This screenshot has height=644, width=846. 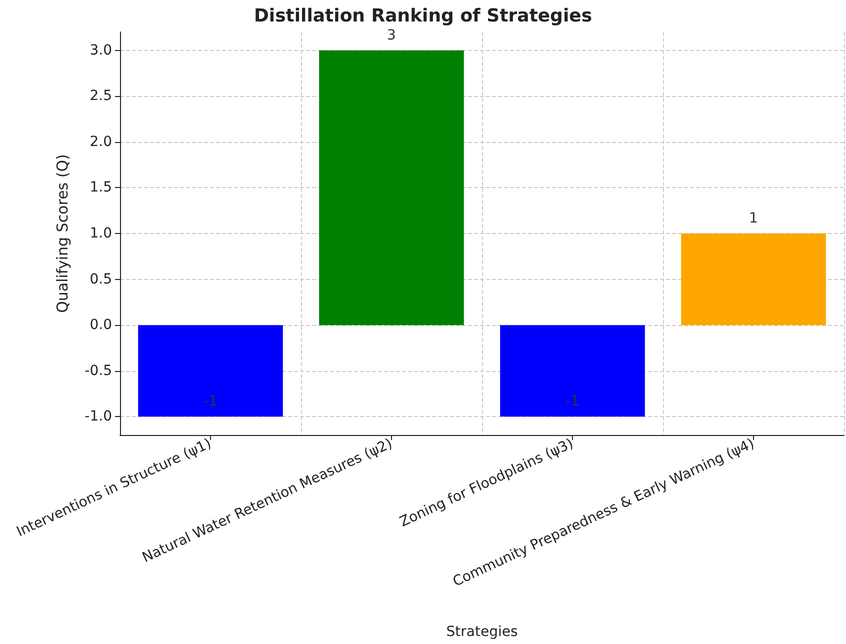 I want to click on y-tick-label: 3.0, so click(x=101, y=50).